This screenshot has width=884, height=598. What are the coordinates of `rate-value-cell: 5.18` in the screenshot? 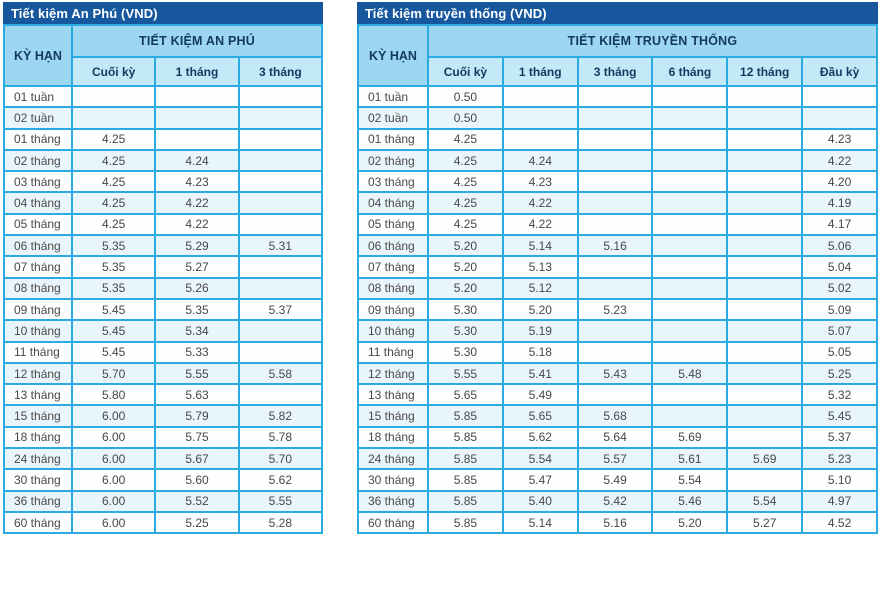 It's located at (540, 352).